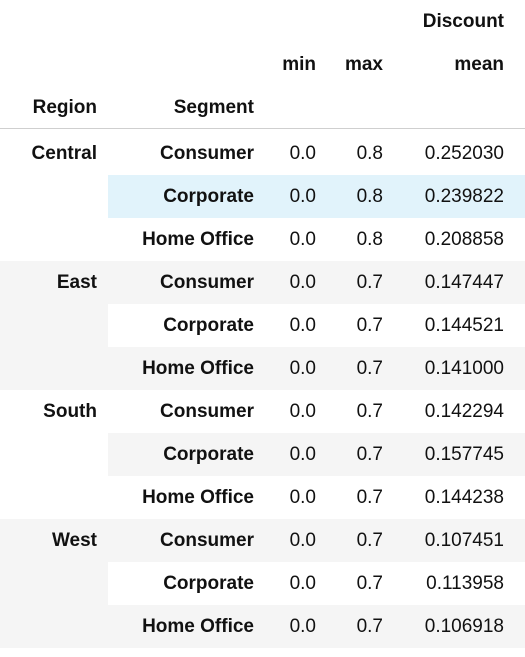 This screenshot has height=657, width=525. Describe the element at coordinates (464, 282) in the screenshot. I see `cell-mean: 0.147447` at that location.